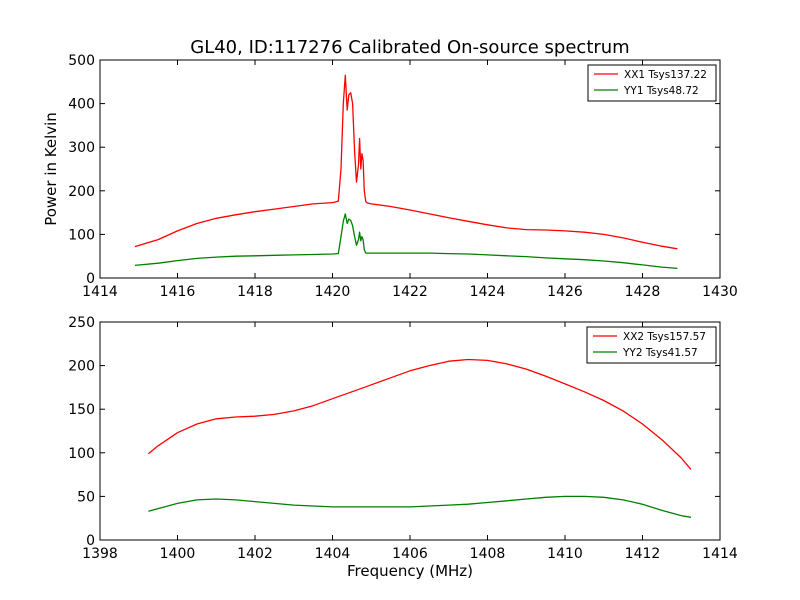  What do you see at coordinates (255, 292) in the screenshot?
I see `x-tick-label: 1418` at bounding box center [255, 292].